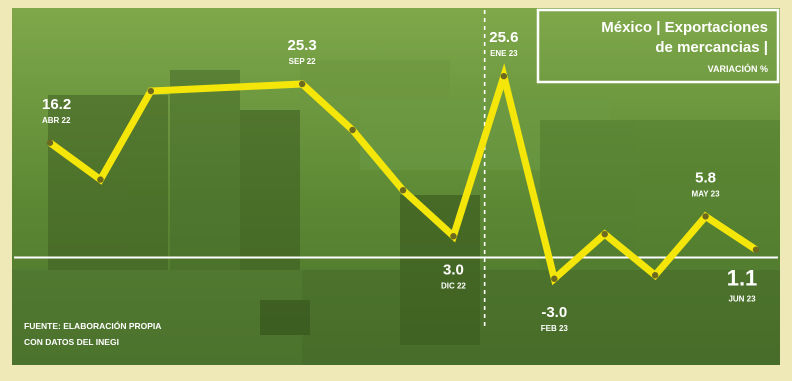  I want to click on source-line1: FUENTE: ELABORACIÓN PROPIA, so click(92, 325).